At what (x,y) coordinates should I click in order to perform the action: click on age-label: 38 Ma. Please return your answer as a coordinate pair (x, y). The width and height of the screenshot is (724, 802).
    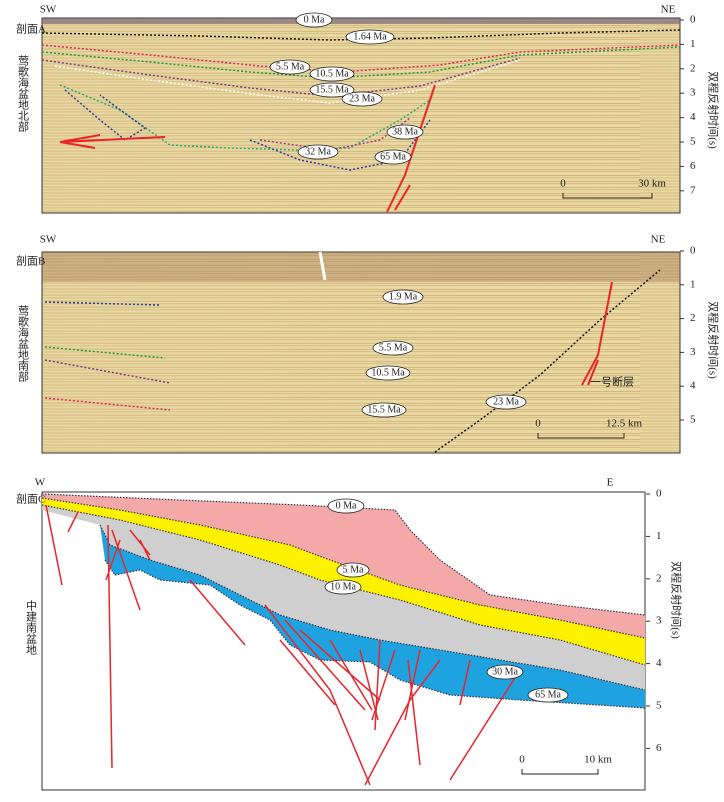
    Looking at the image, I should click on (405, 131).